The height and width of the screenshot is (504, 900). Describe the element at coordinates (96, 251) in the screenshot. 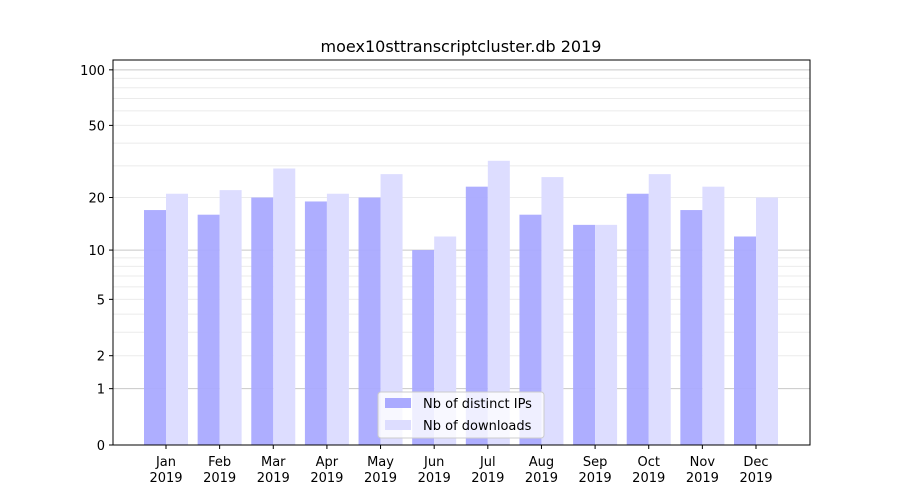

I see `y-tick-label: 10` at that location.